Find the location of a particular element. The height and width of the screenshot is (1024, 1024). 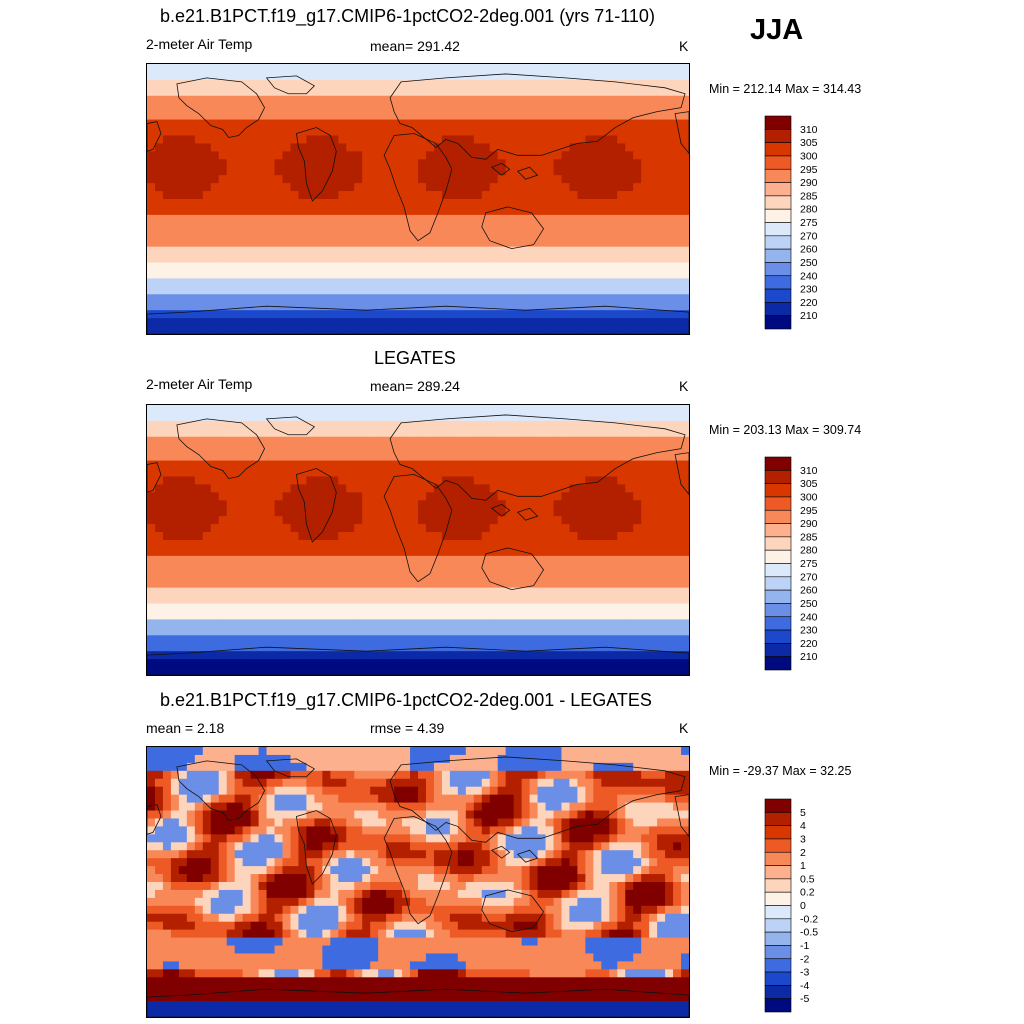

panel-2-mean-label: mean= 289.24 is located at coordinates (415, 386).